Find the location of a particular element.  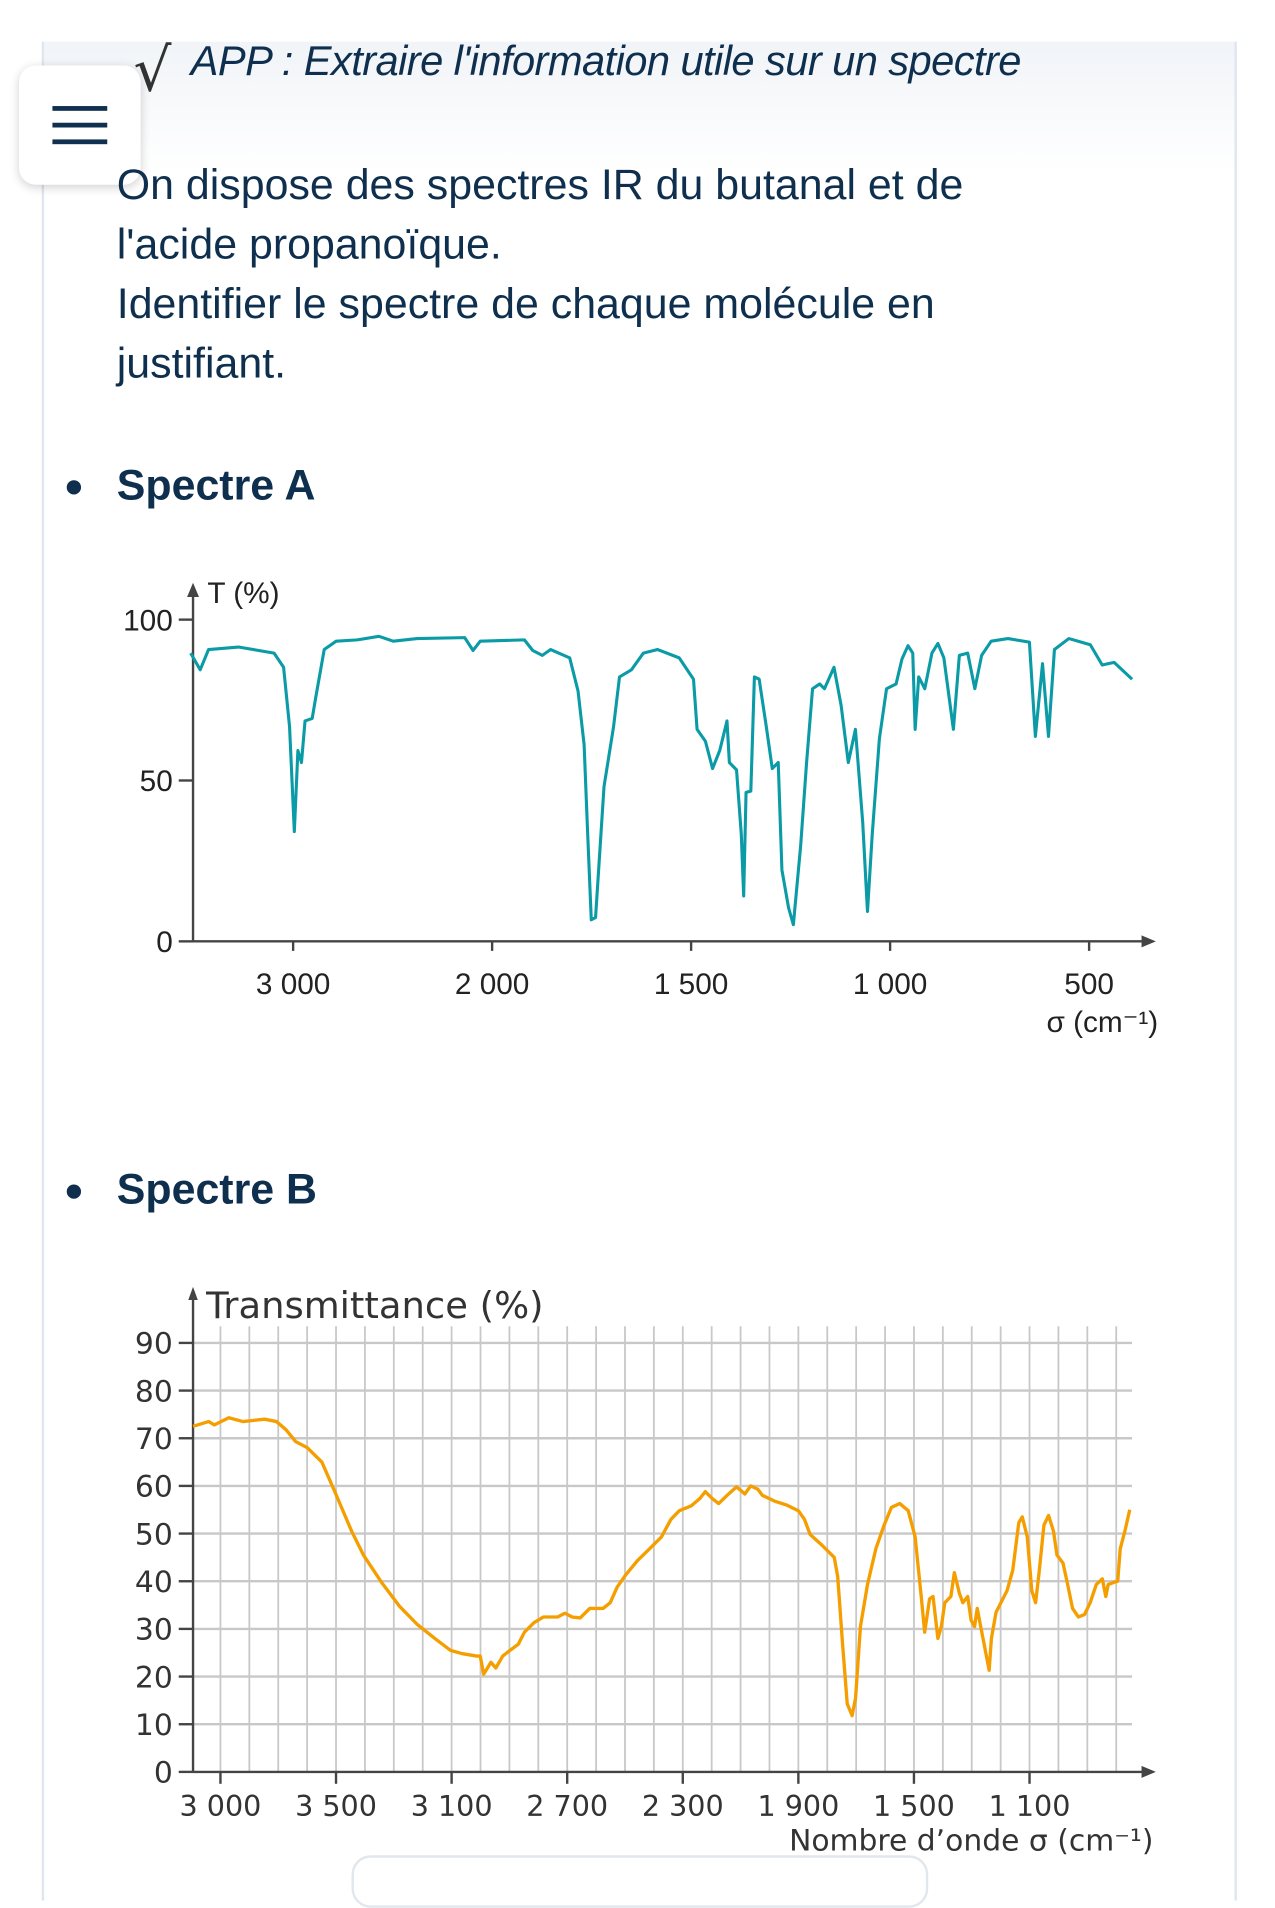

y-tick-label: 10 is located at coordinates (154, 1725).